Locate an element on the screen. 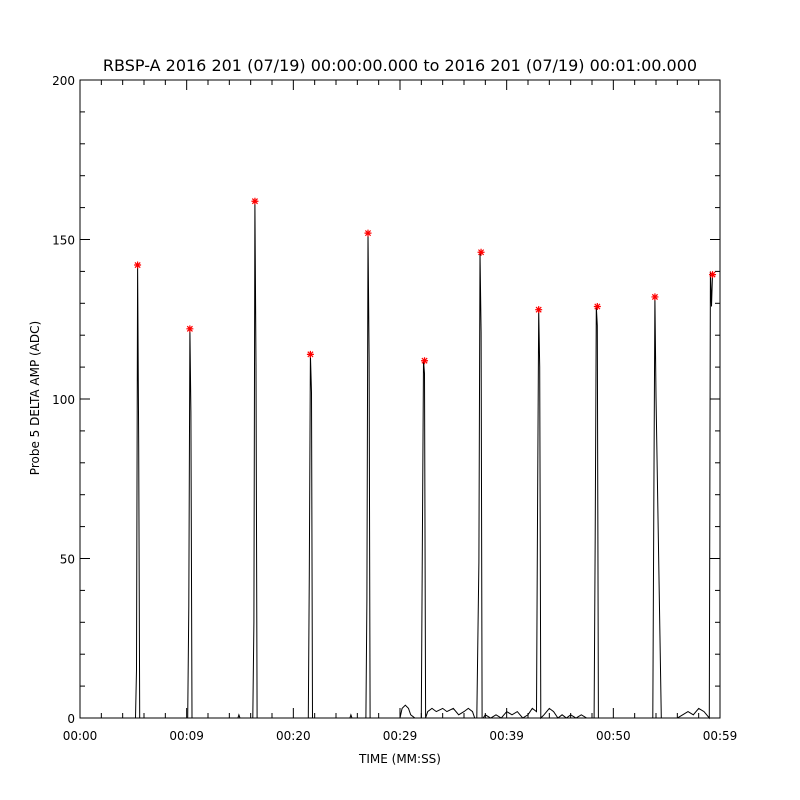  x-tick-label: 00:09 is located at coordinates (186, 736).